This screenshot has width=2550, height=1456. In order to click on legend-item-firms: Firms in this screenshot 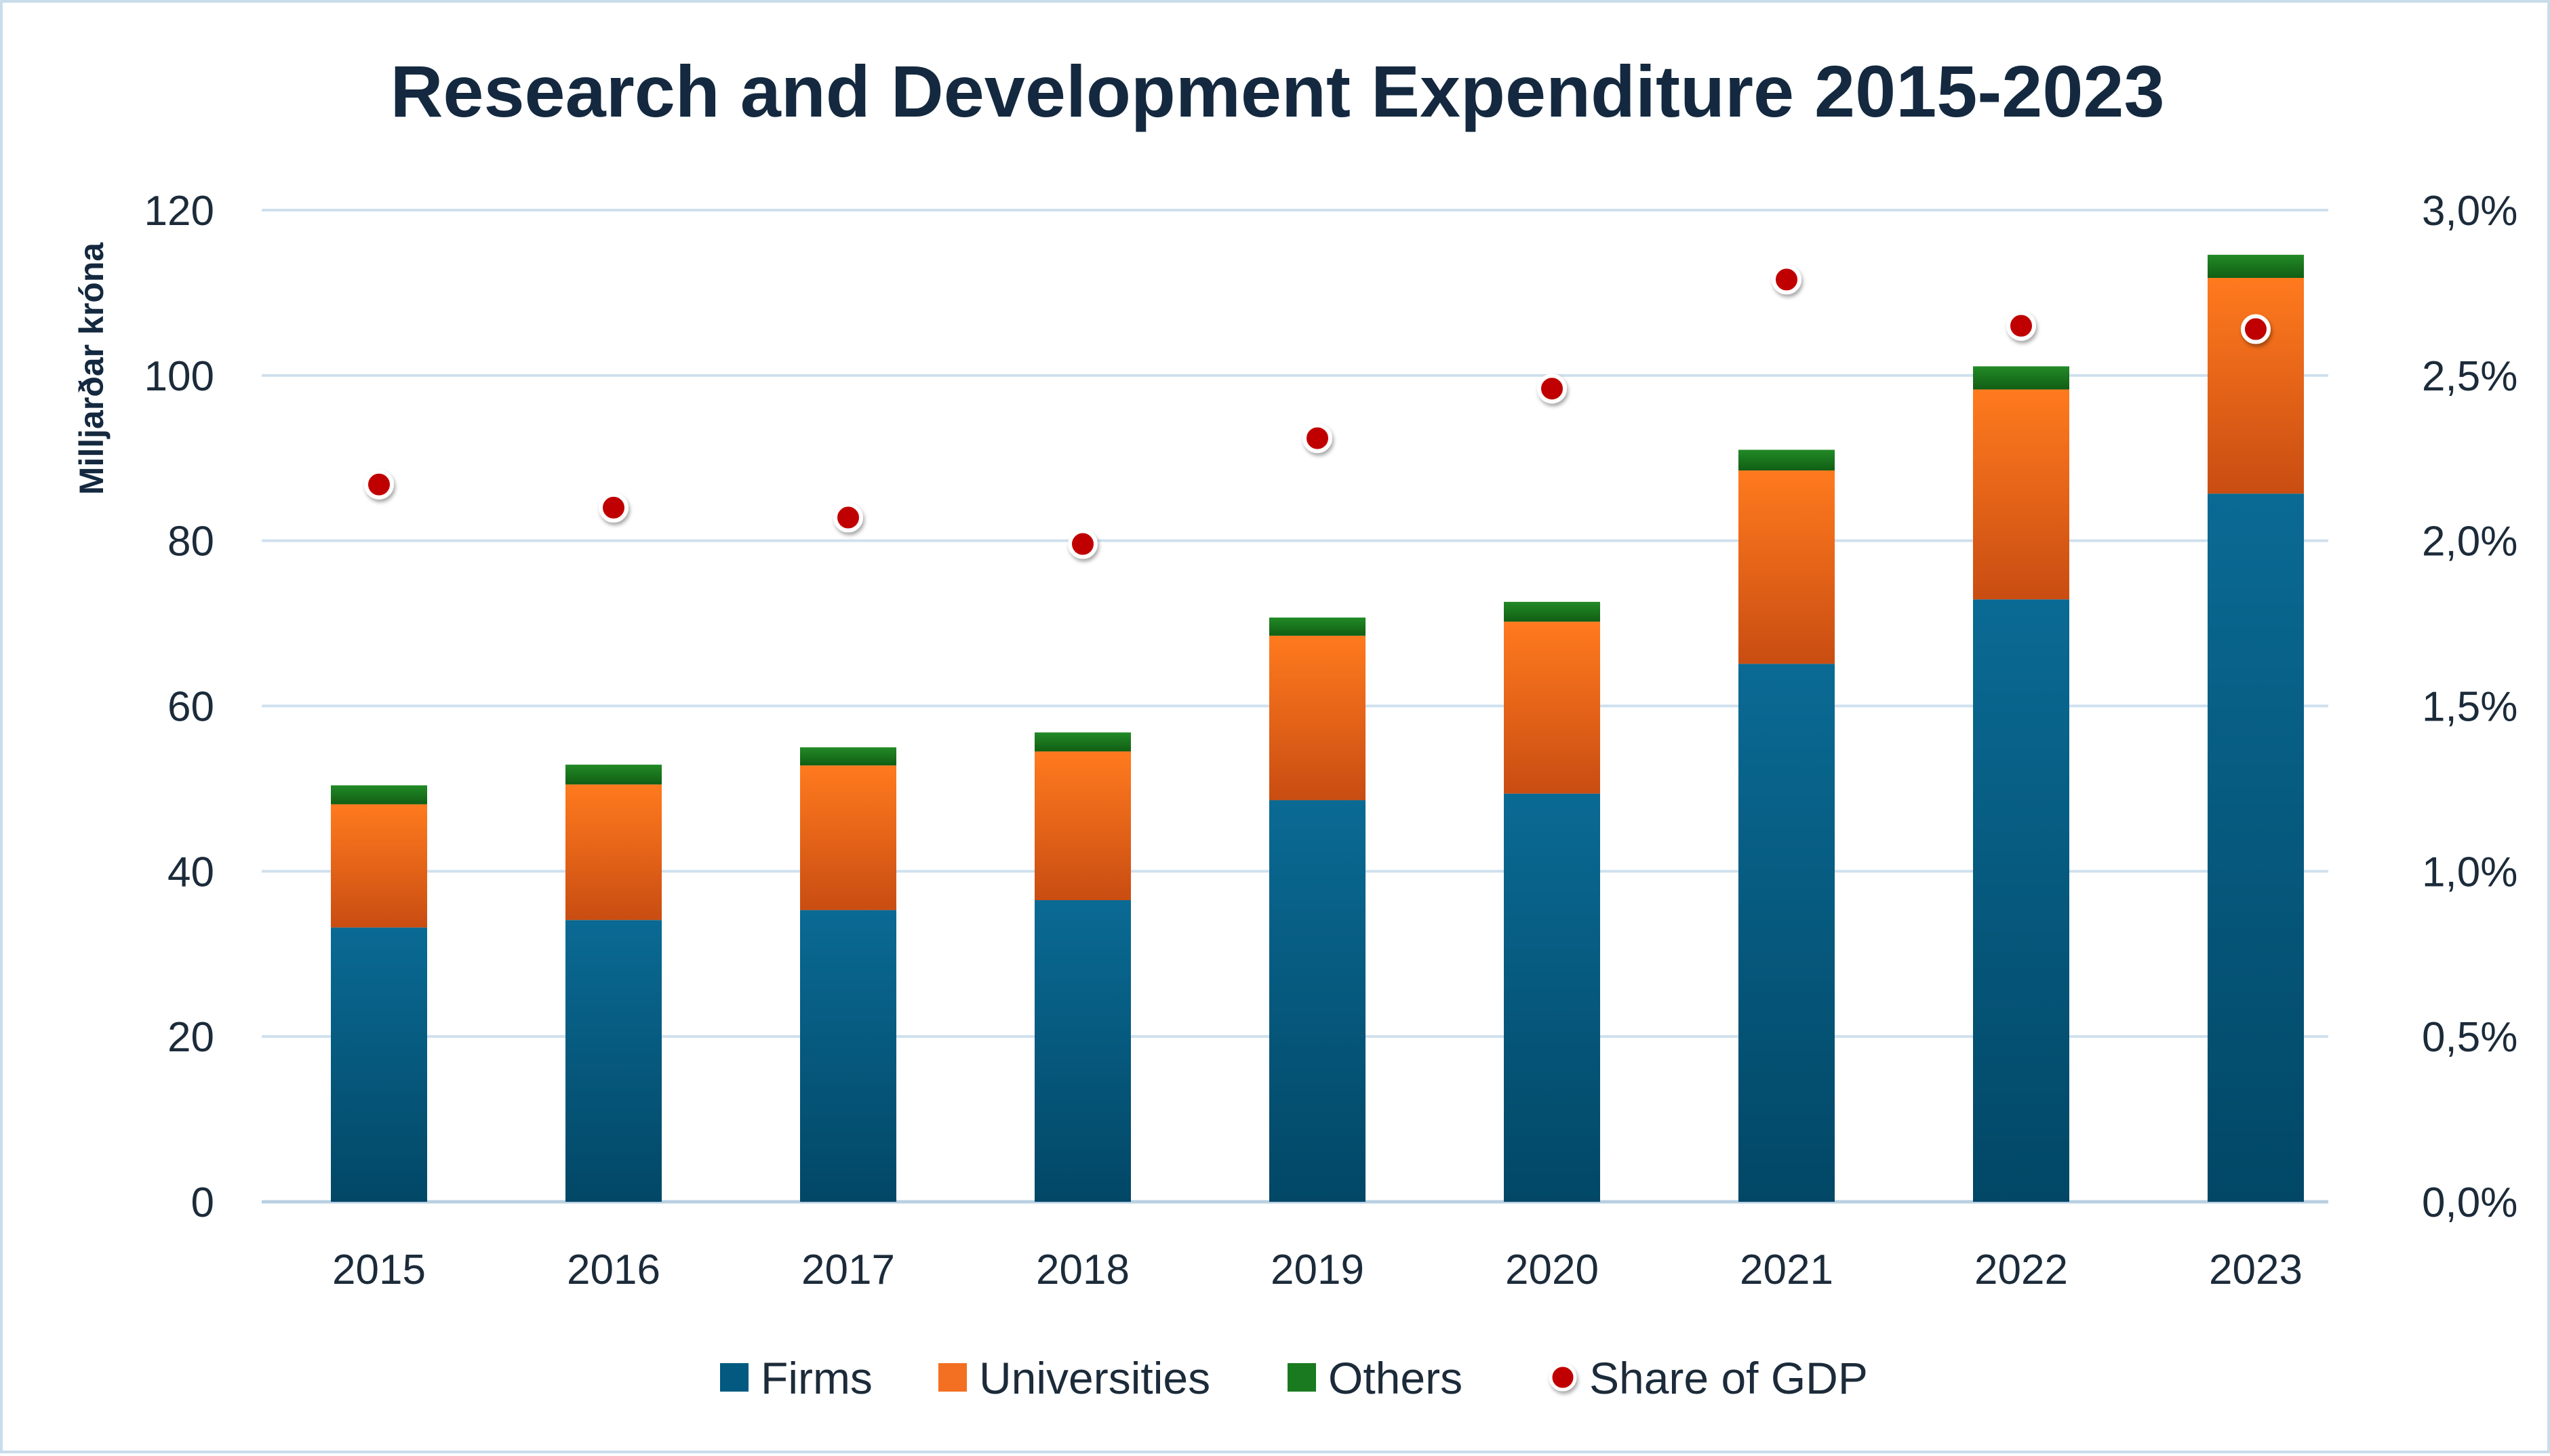, I will do `click(796, 1378)`.